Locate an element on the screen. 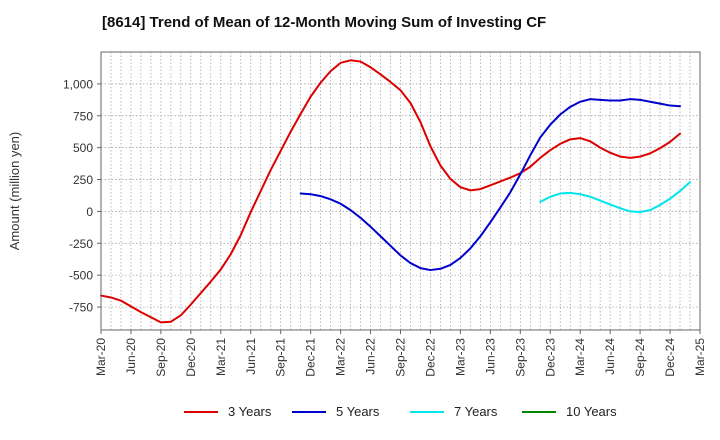 The width and height of the screenshot is (720, 440). x-tick-label: Jun-24 is located at coordinates (610, 356).